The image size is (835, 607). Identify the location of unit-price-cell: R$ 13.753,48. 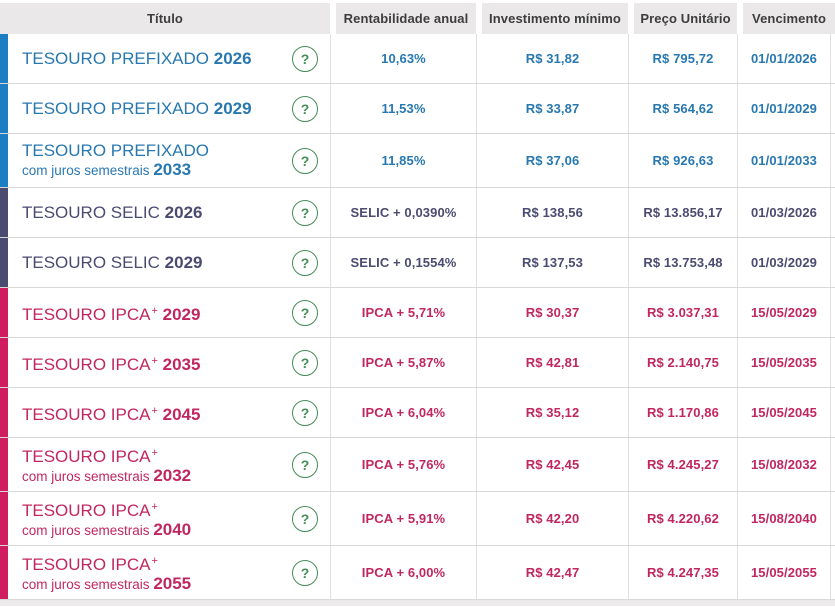
(682, 262).